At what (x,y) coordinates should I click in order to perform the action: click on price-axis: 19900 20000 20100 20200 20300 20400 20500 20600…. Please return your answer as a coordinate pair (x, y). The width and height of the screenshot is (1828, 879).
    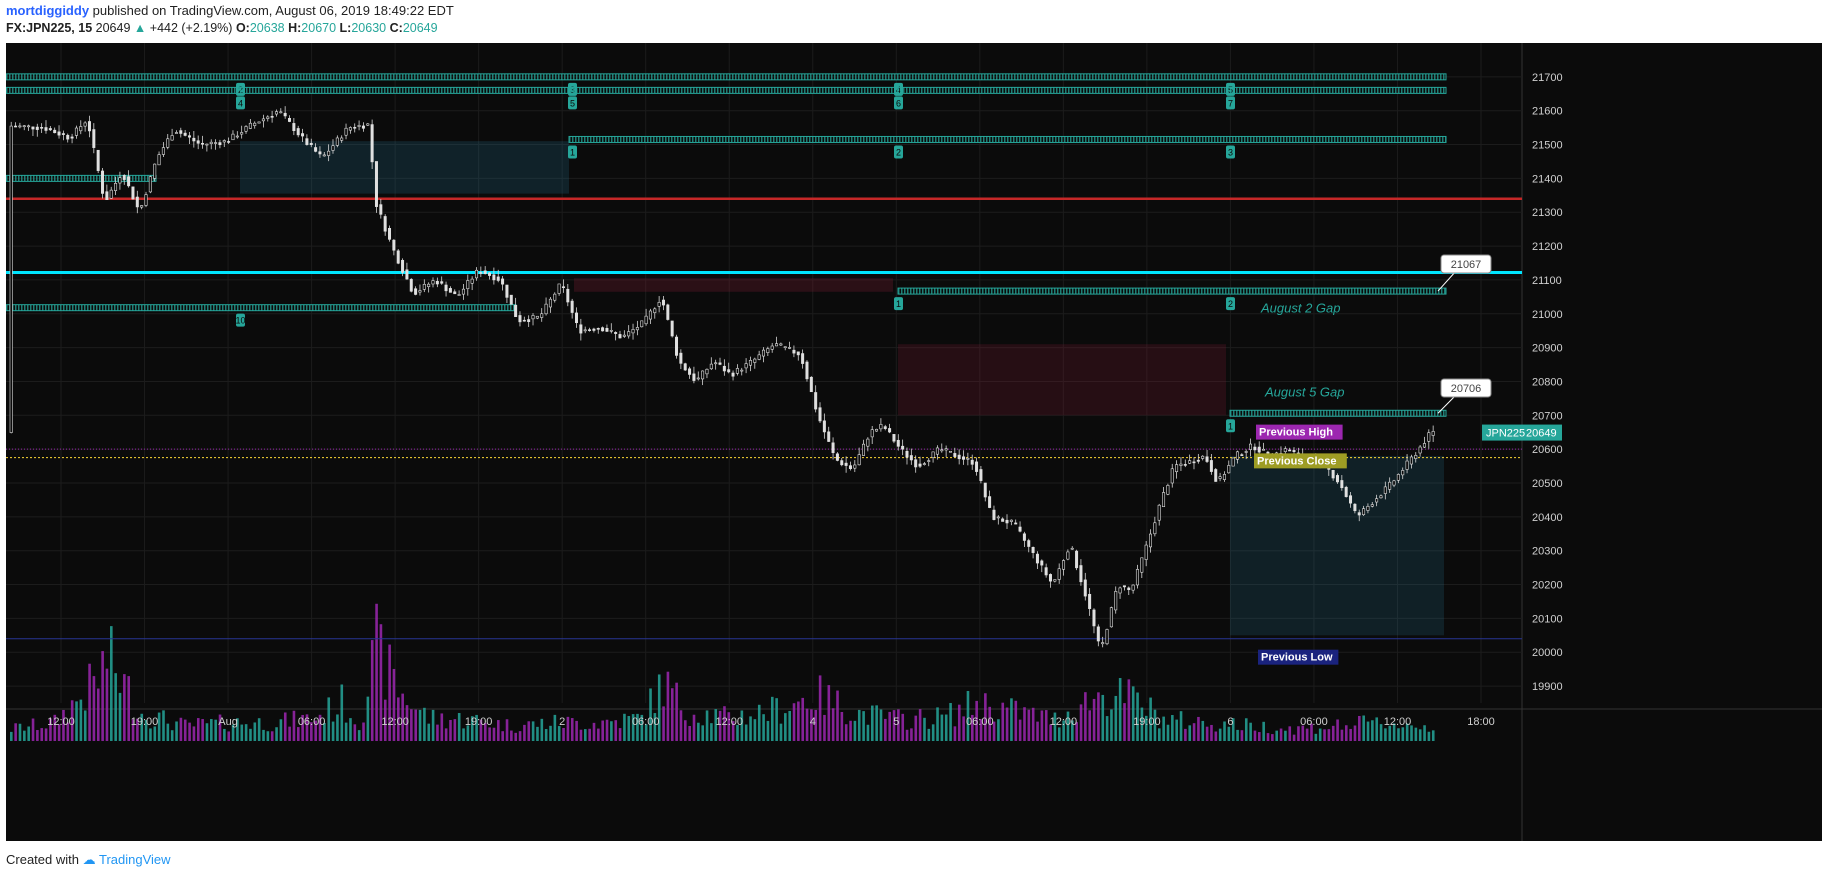
    Looking at the image, I should click on (1522, 382).